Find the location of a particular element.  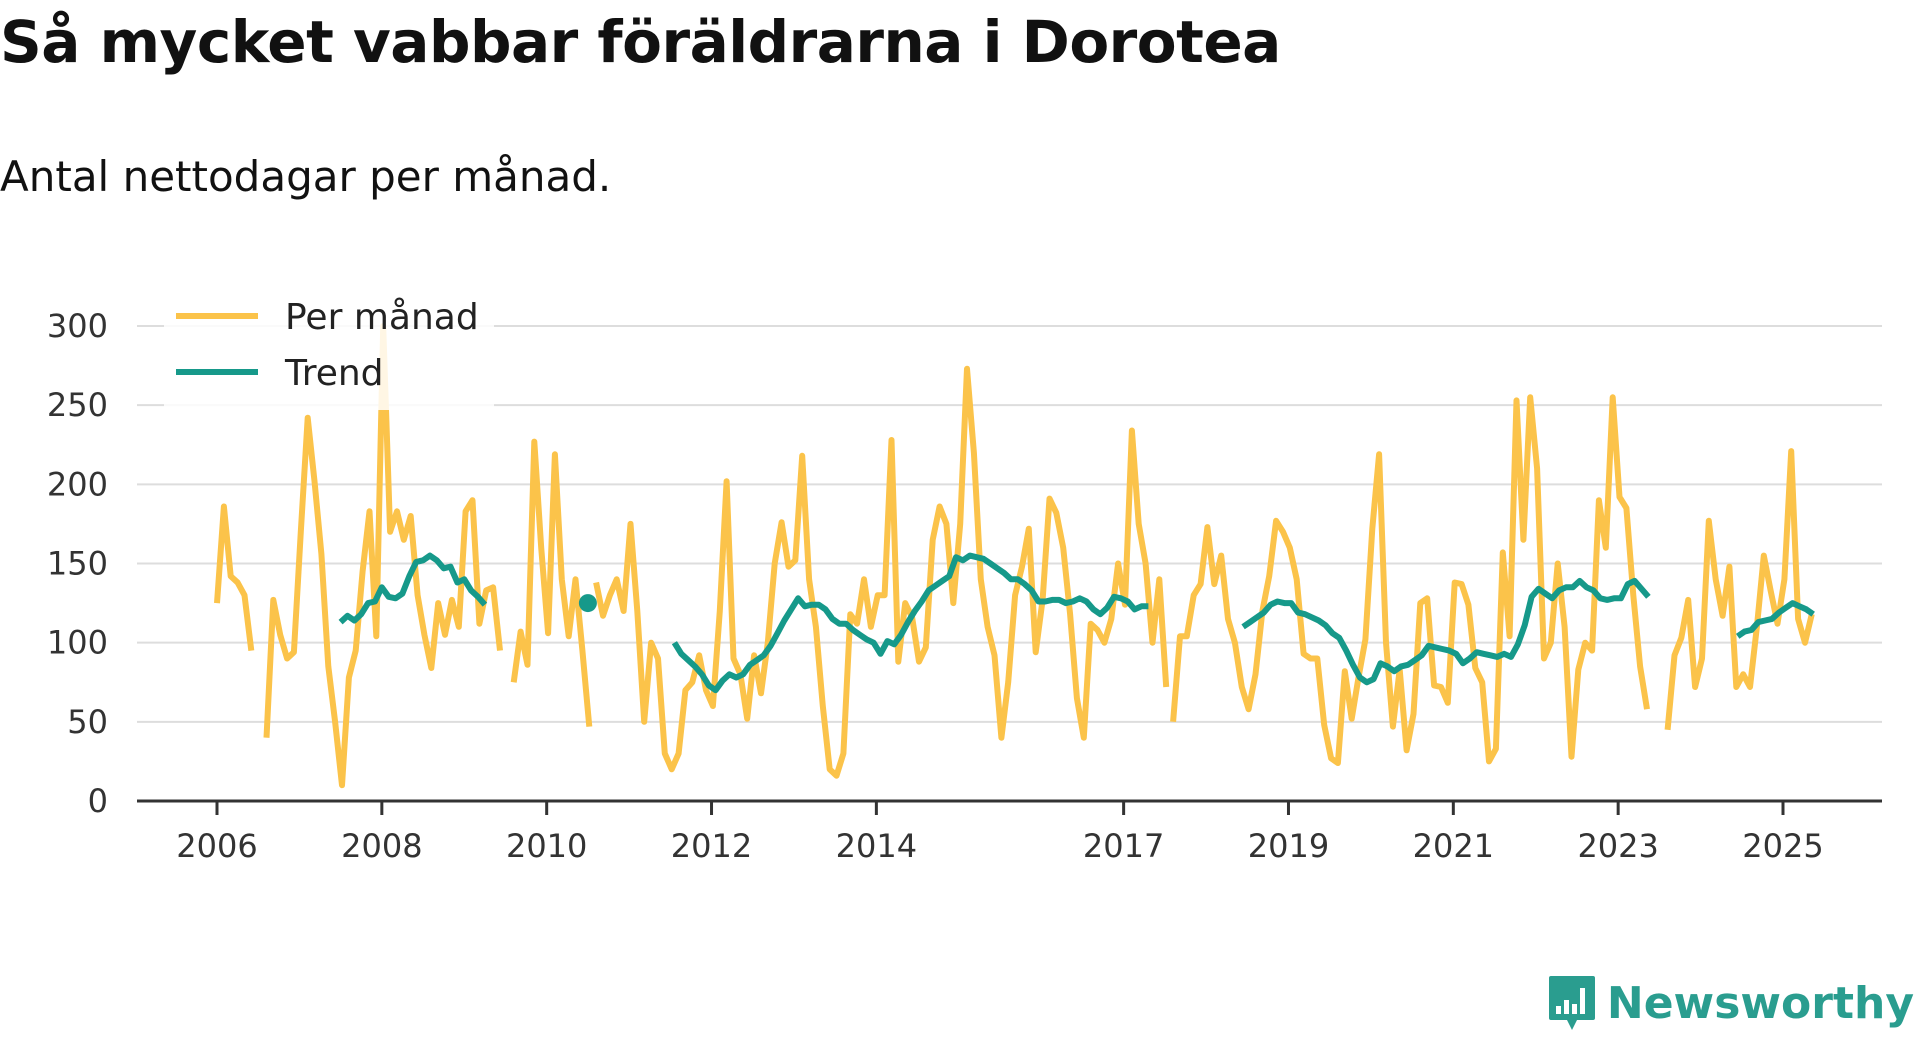

y-tick-label: 0 is located at coordinates (98, 801).